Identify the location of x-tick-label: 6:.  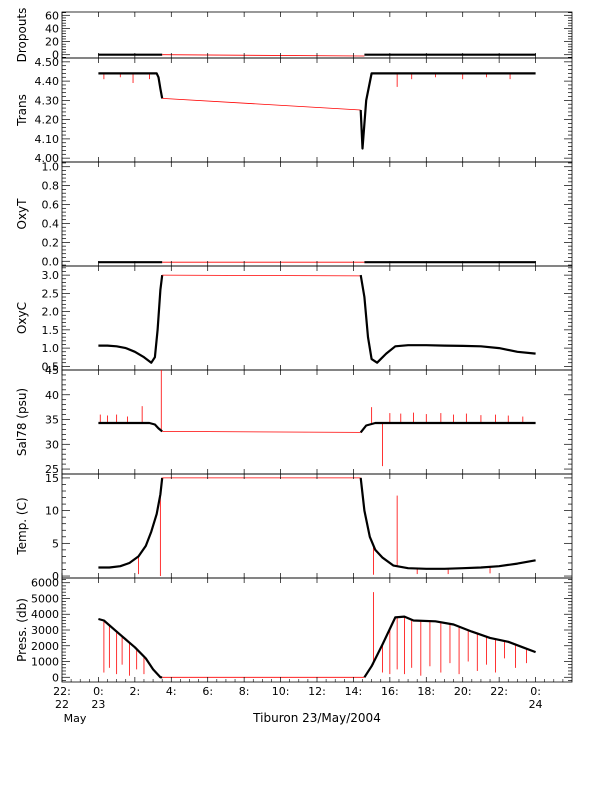
(207, 691).